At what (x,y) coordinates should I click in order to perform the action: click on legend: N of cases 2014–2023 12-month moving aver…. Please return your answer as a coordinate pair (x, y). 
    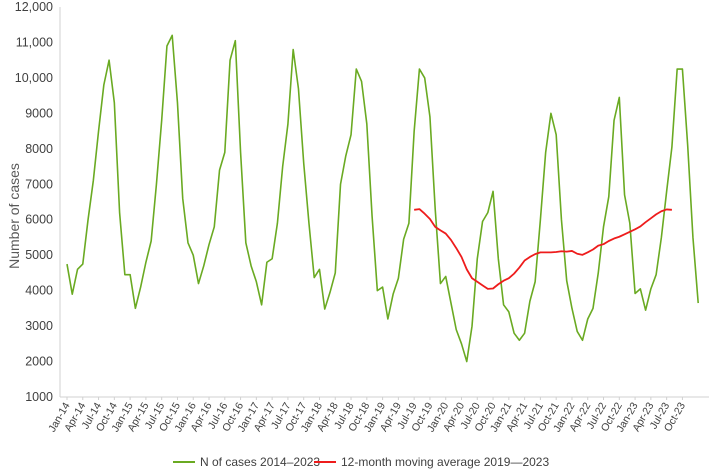
    Looking at the image, I should click on (361, 462).